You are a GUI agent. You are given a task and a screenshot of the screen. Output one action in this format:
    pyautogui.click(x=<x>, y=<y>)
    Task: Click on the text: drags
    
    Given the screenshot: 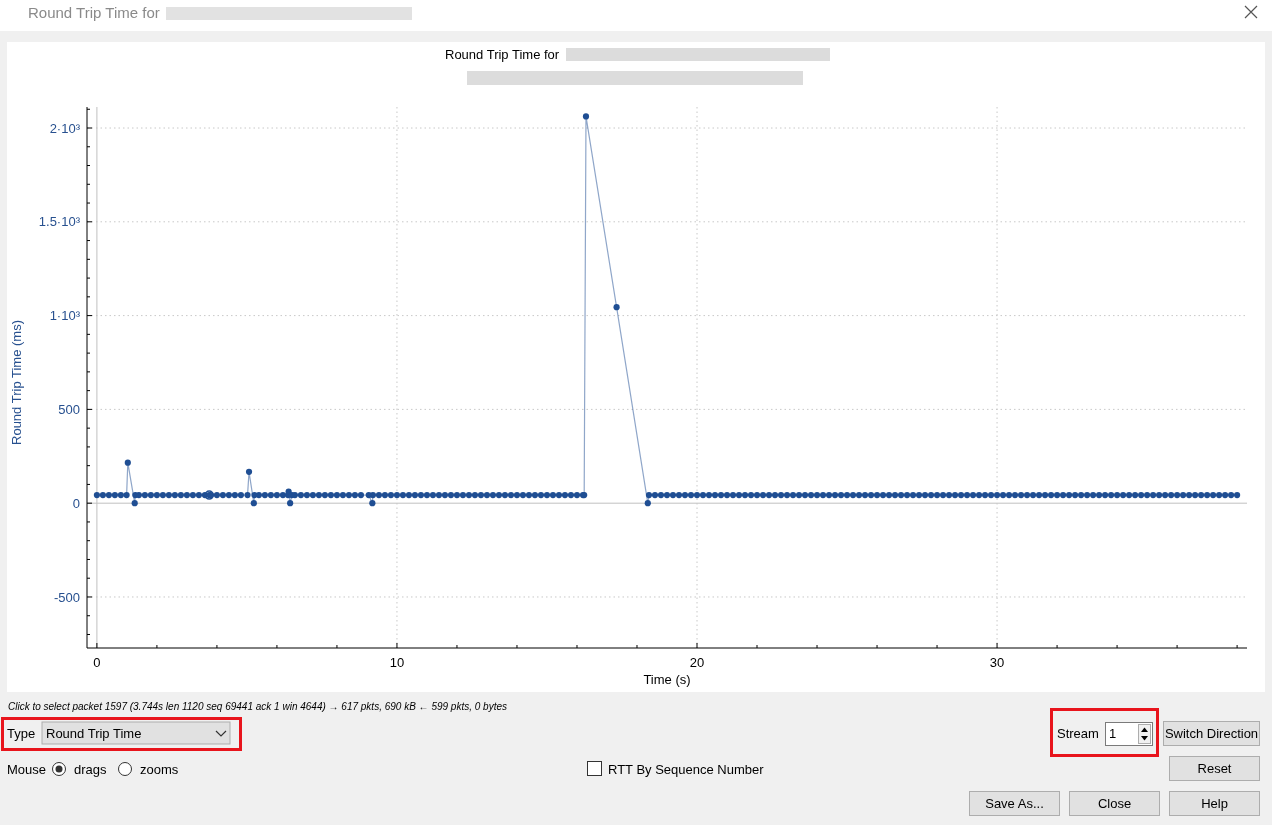 What is the action you would take?
    pyautogui.click(x=91, y=769)
    